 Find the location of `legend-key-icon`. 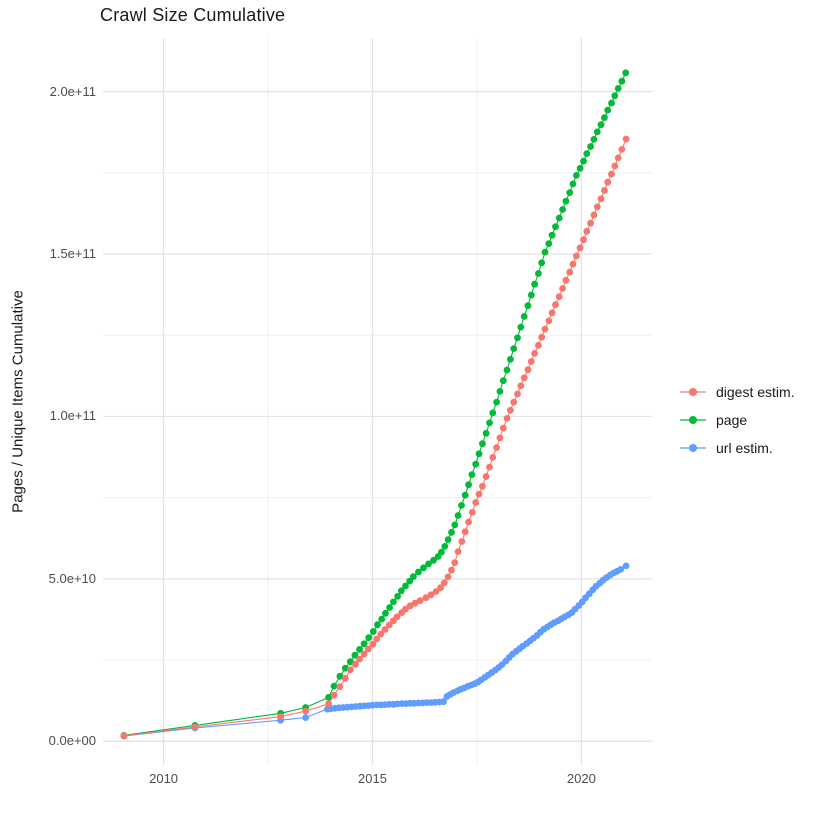

legend-key-icon is located at coordinates (693, 420).